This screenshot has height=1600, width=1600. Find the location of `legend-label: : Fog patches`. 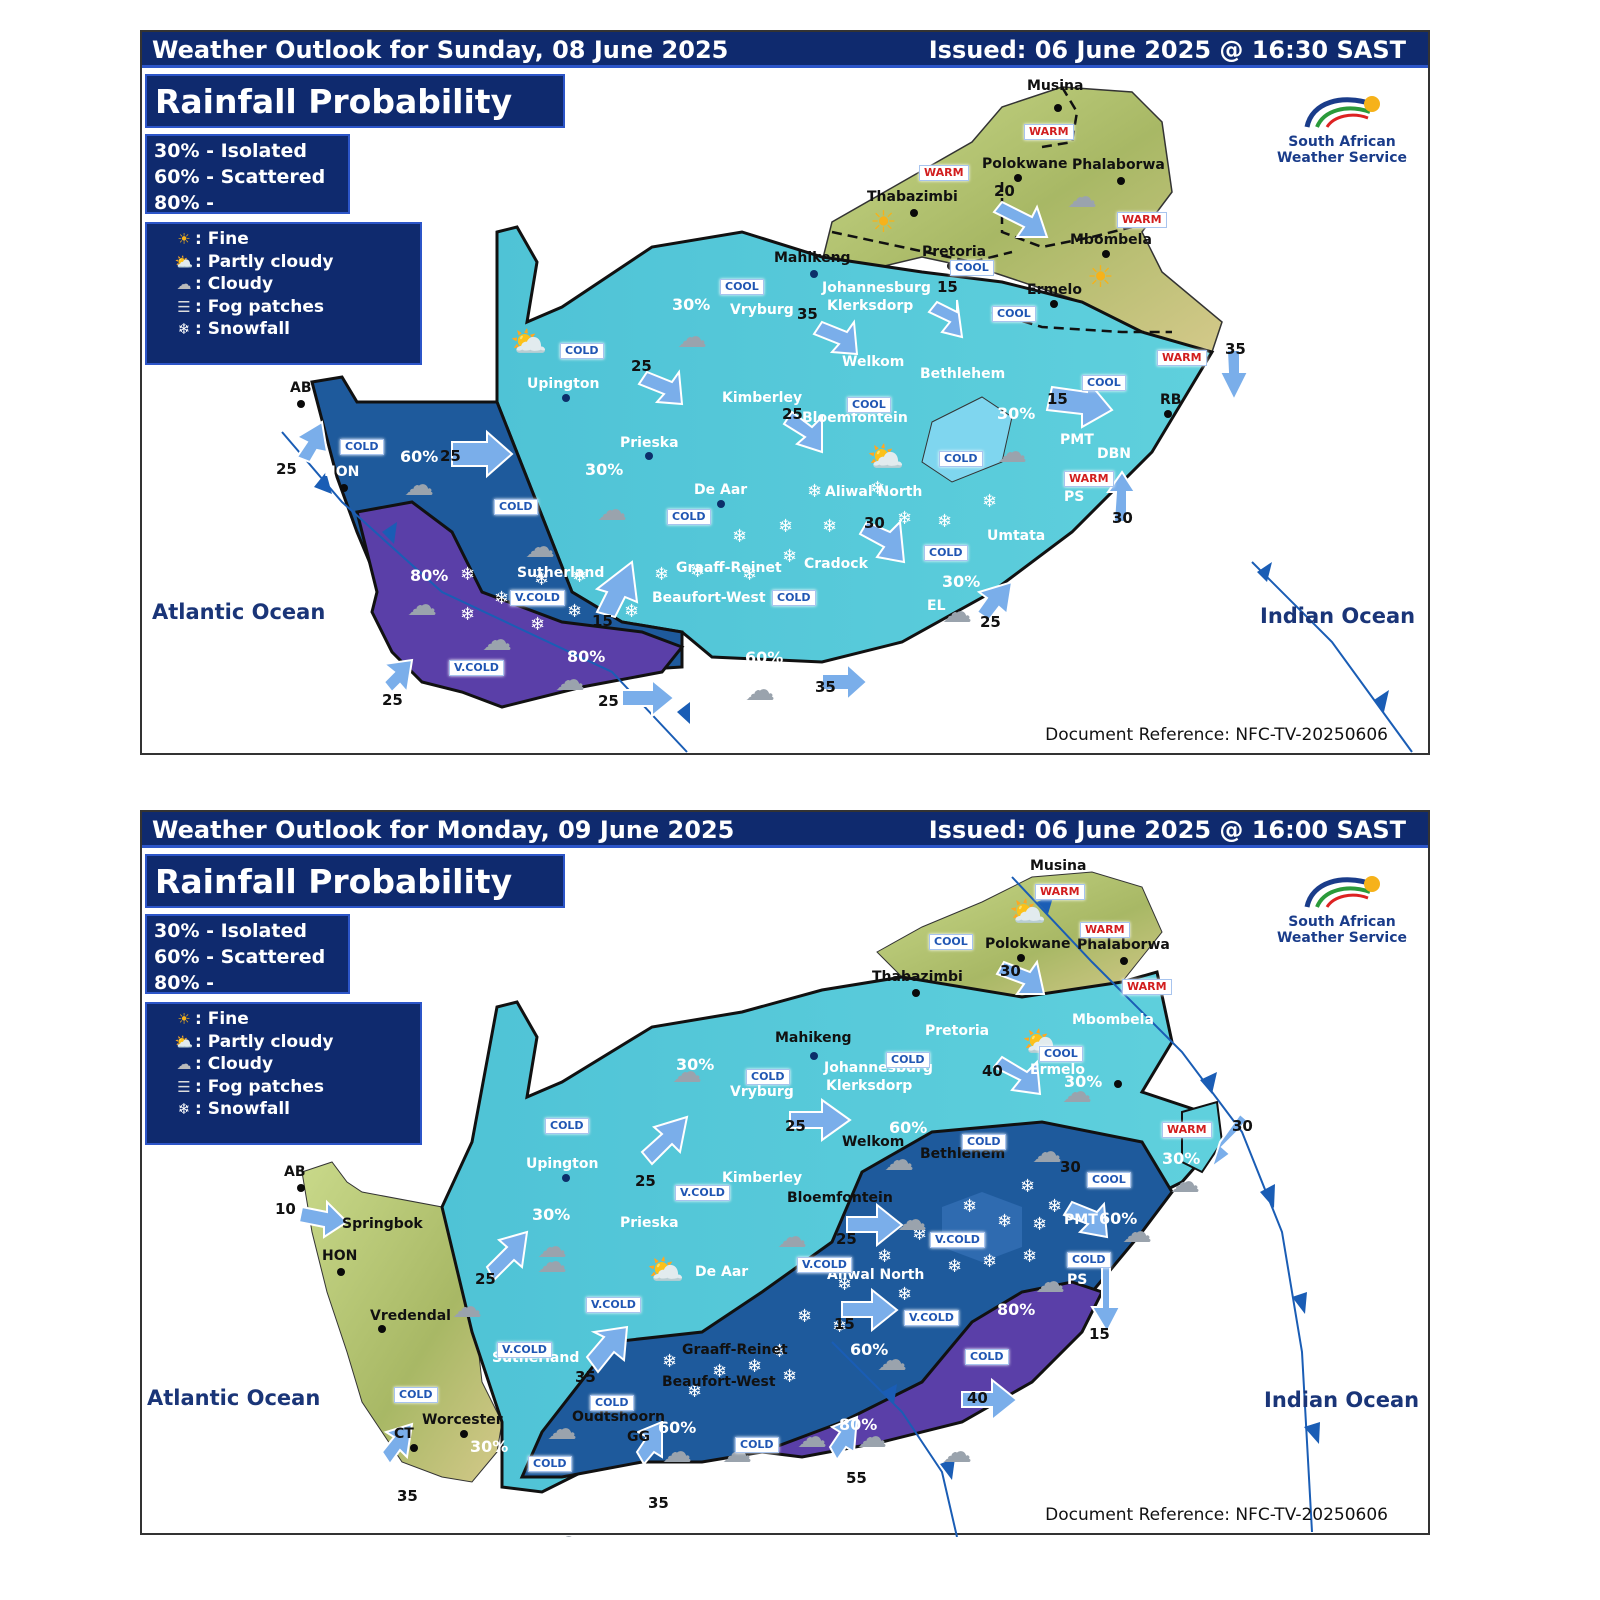

legend-label: : Fog patches is located at coordinates (260, 1086).